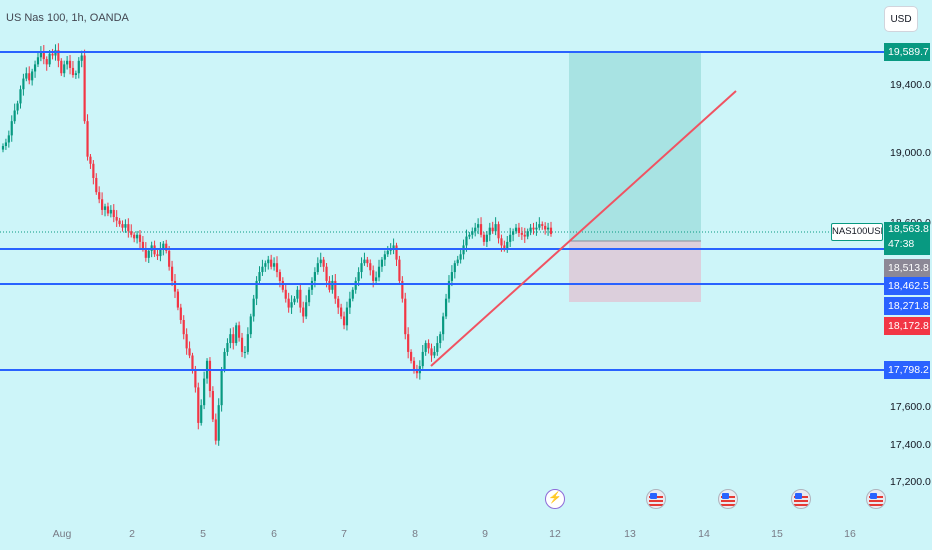 This screenshot has width=932, height=550. What do you see at coordinates (901, 19) in the screenshot?
I see `currency-button: USD` at bounding box center [901, 19].